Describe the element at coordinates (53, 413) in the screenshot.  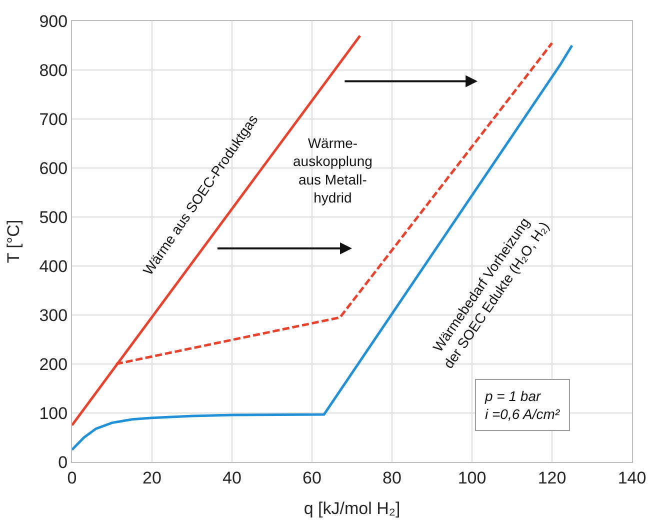
I see `y-tick-label: 100` at that location.